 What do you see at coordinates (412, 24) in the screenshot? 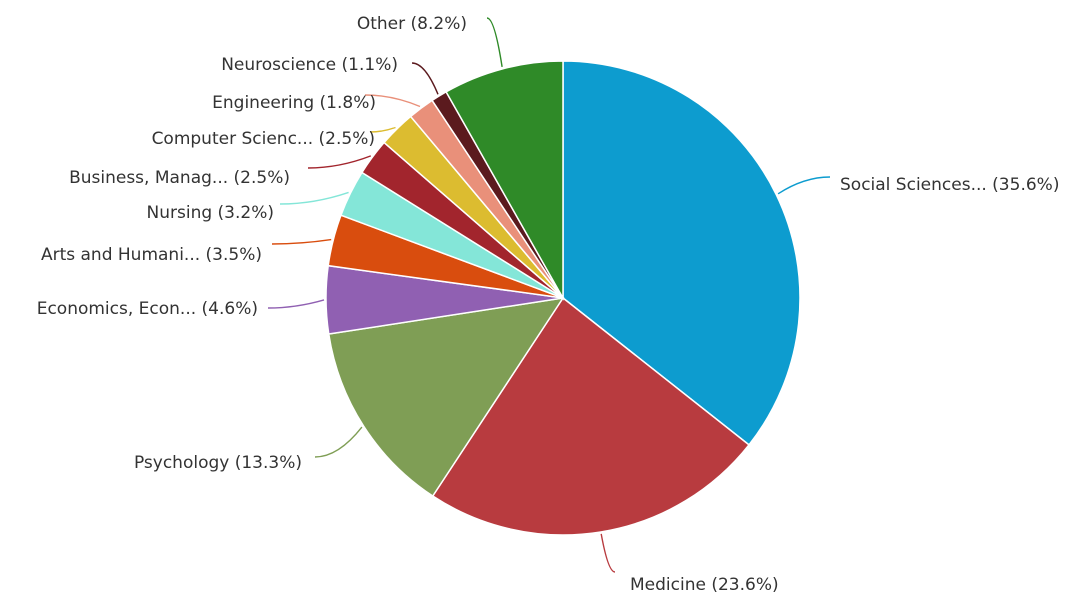
I see `slice-label-other: Other (8.2%)` at bounding box center [412, 24].